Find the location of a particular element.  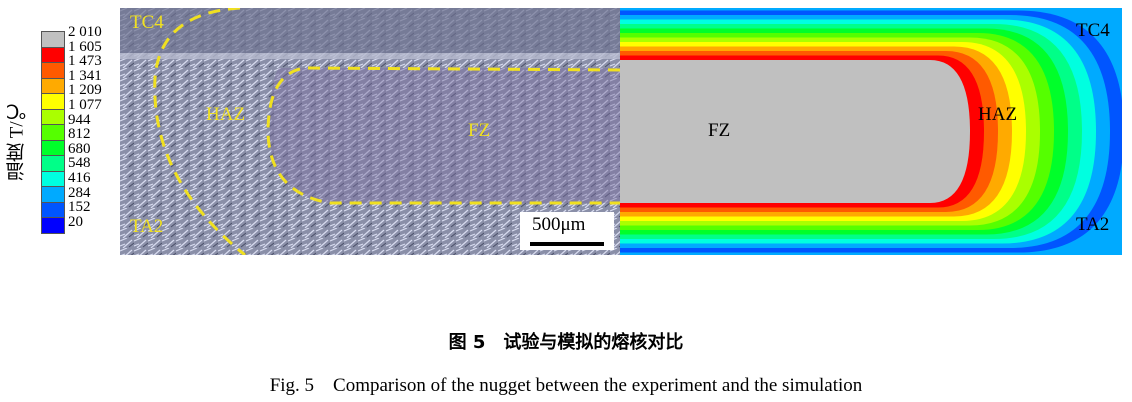

colorbar-tick: 20 is located at coordinates (75, 221).